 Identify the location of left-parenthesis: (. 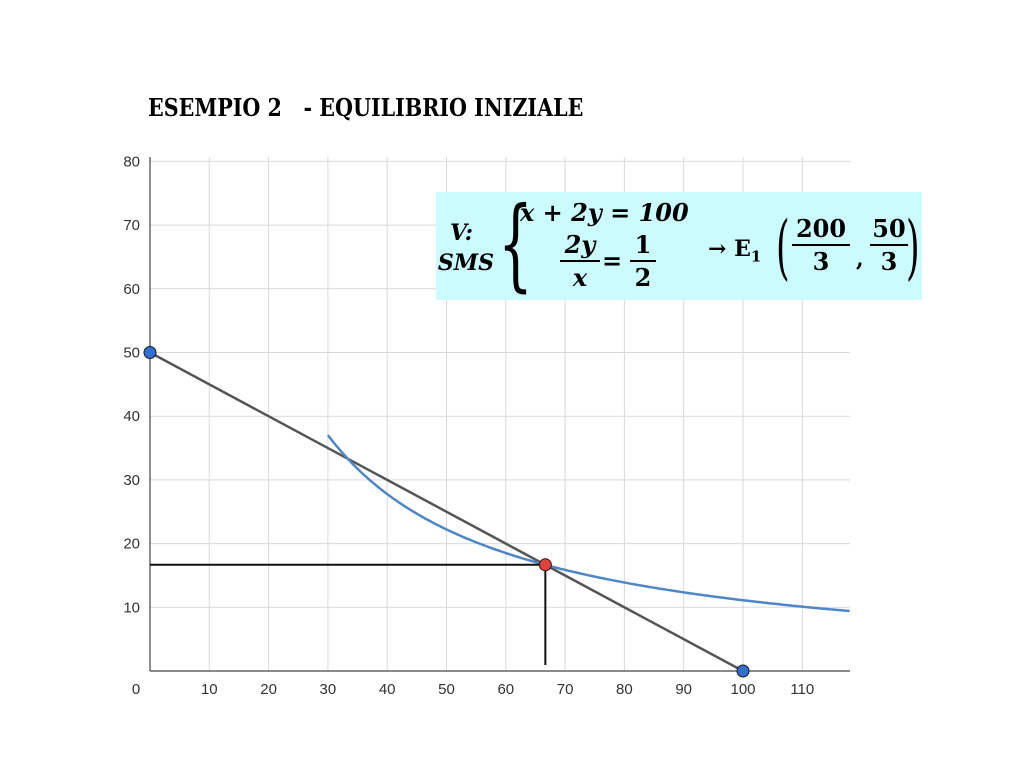
(783, 247).